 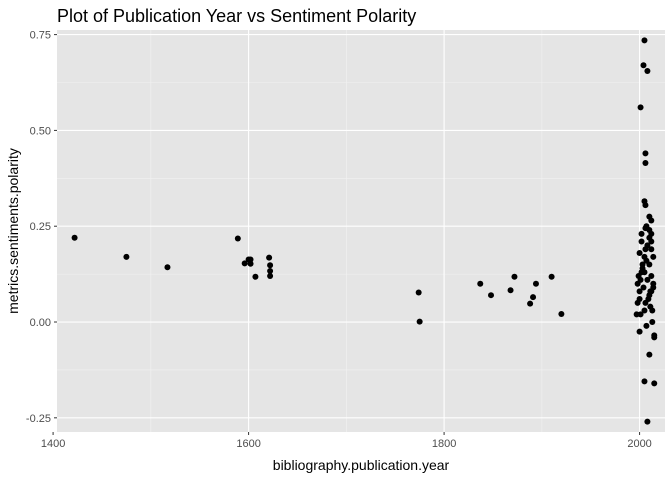 I want to click on y-tick-label: 0.25, so click(x=40, y=227).